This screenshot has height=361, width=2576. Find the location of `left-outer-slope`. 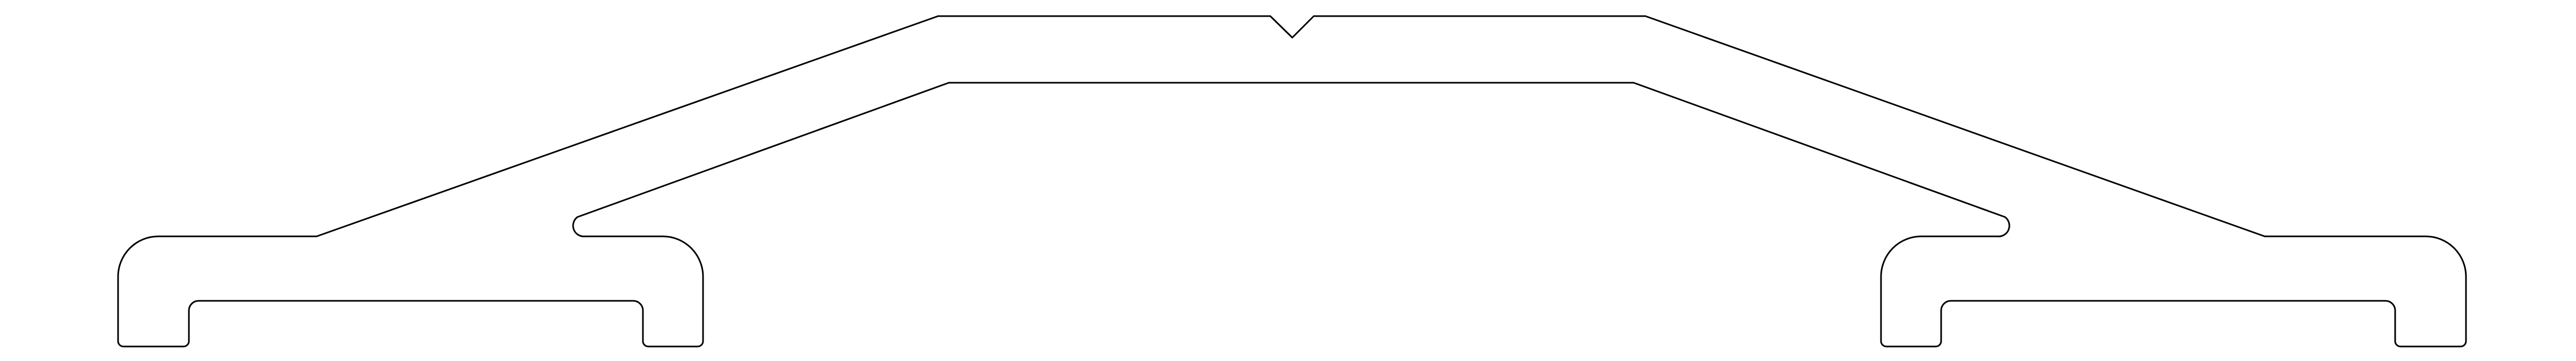

left-outer-slope is located at coordinates (627, 126).